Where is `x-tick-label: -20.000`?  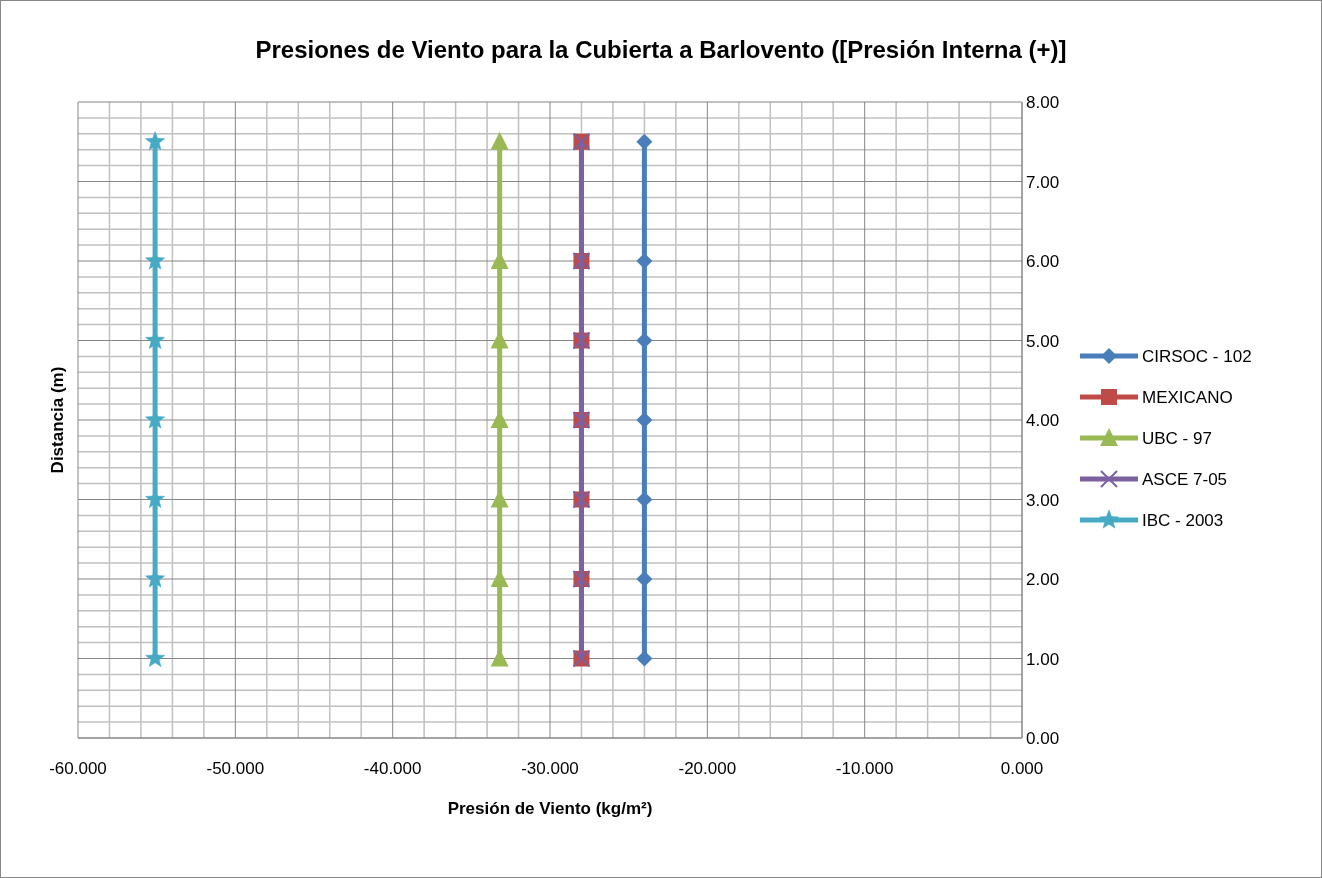
x-tick-label: -20.000 is located at coordinates (707, 768).